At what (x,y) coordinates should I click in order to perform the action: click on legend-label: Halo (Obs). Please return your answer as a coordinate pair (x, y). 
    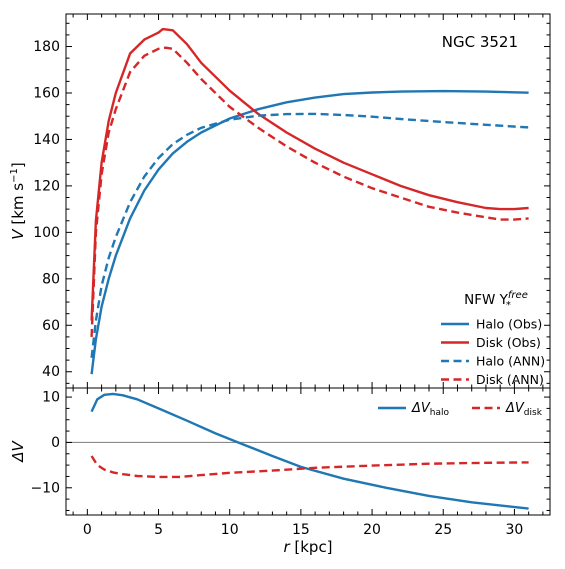
    Looking at the image, I should click on (509, 324).